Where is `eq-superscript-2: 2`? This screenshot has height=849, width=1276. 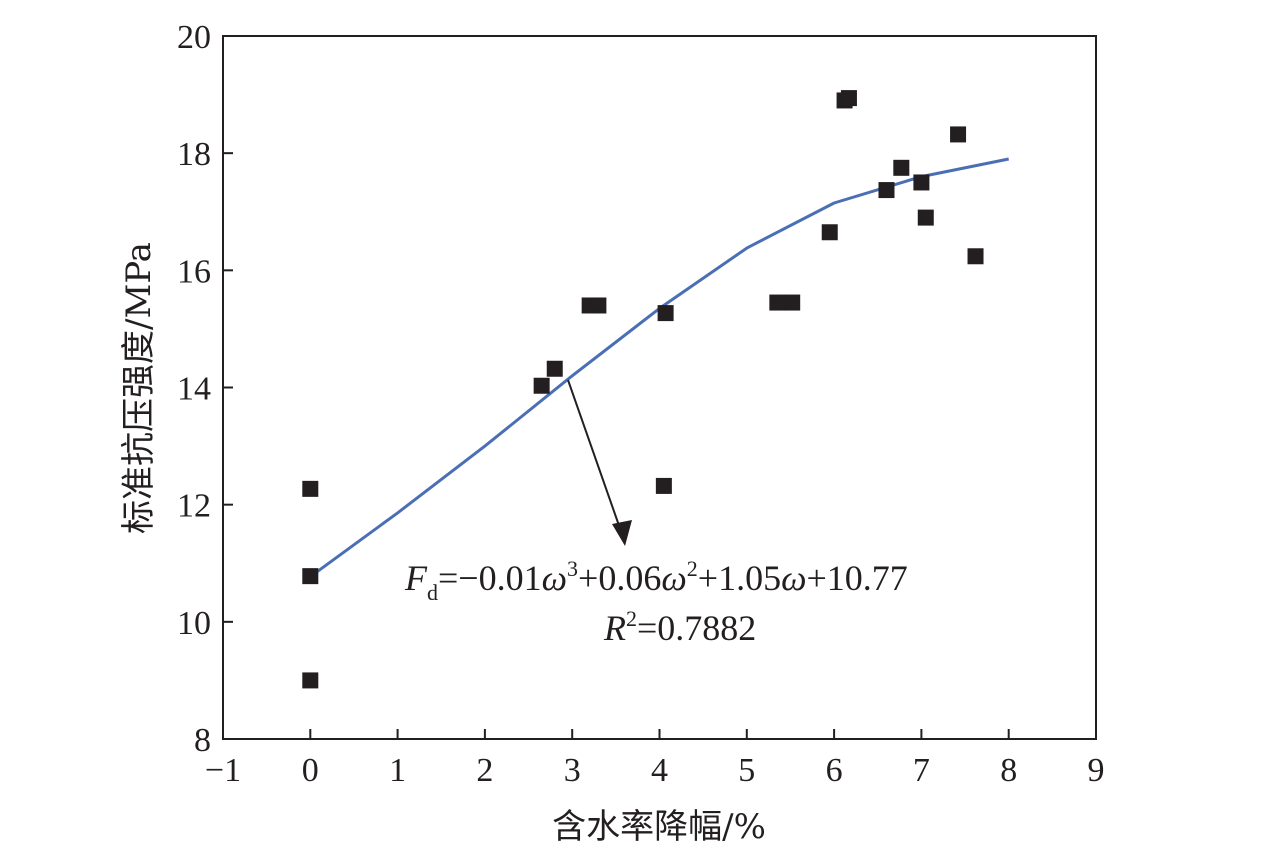 eq-superscript-2: 2 is located at coordinates (692, 568).